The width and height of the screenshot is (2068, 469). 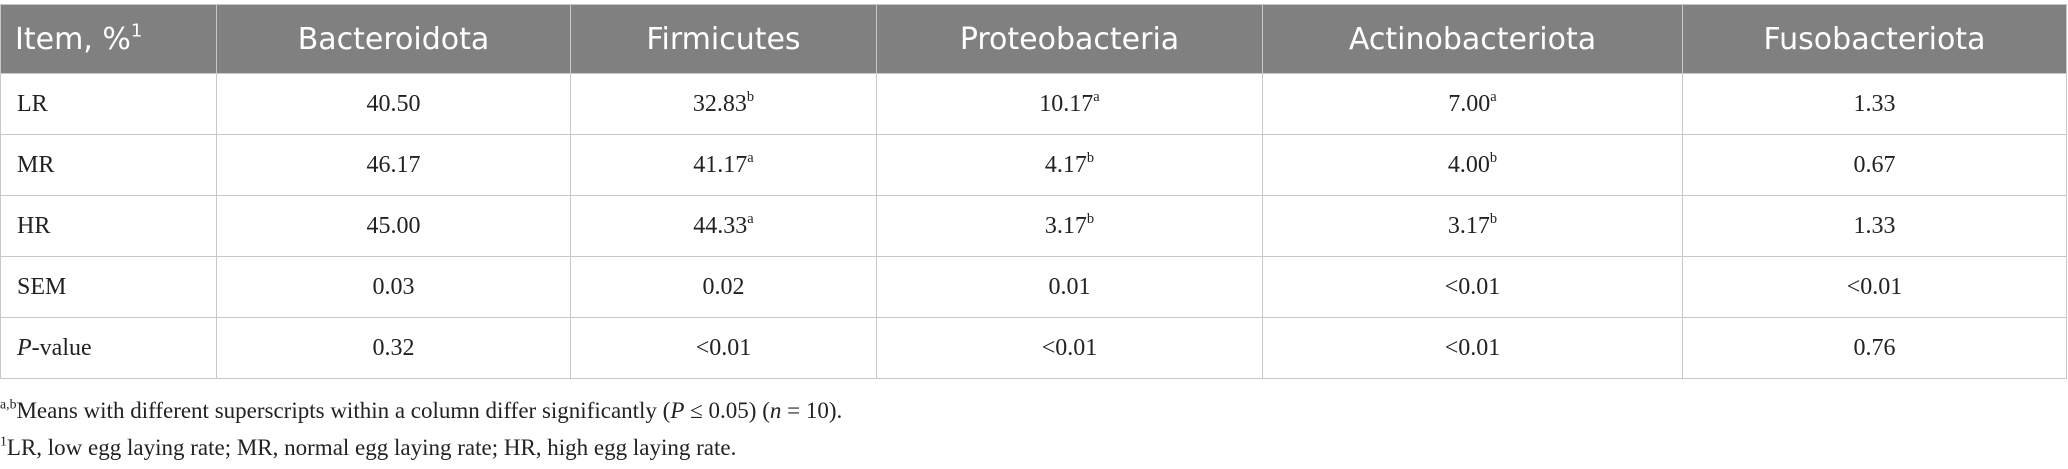 I want to click on table-cell: 0.03, so click(x=393, y=287).